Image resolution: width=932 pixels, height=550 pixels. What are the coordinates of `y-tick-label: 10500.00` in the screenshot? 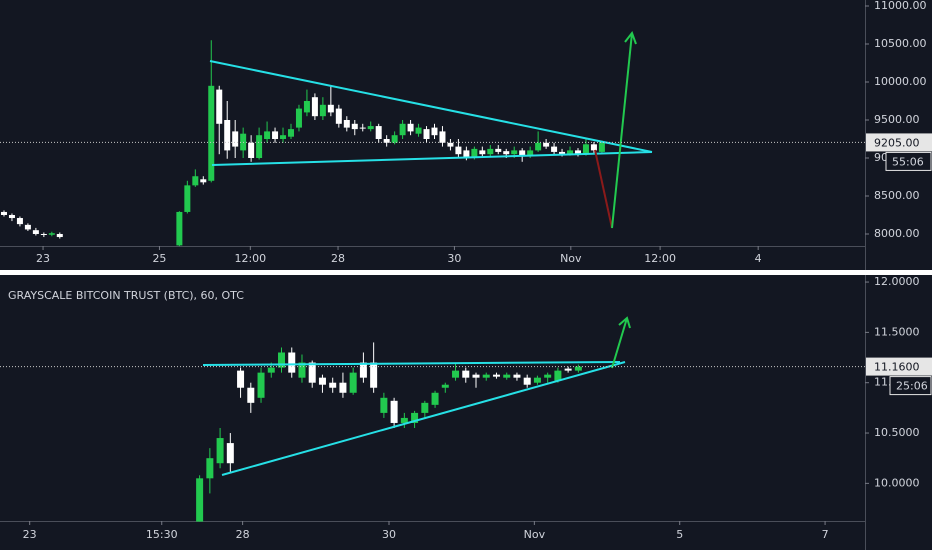 It's located at (900, 43).